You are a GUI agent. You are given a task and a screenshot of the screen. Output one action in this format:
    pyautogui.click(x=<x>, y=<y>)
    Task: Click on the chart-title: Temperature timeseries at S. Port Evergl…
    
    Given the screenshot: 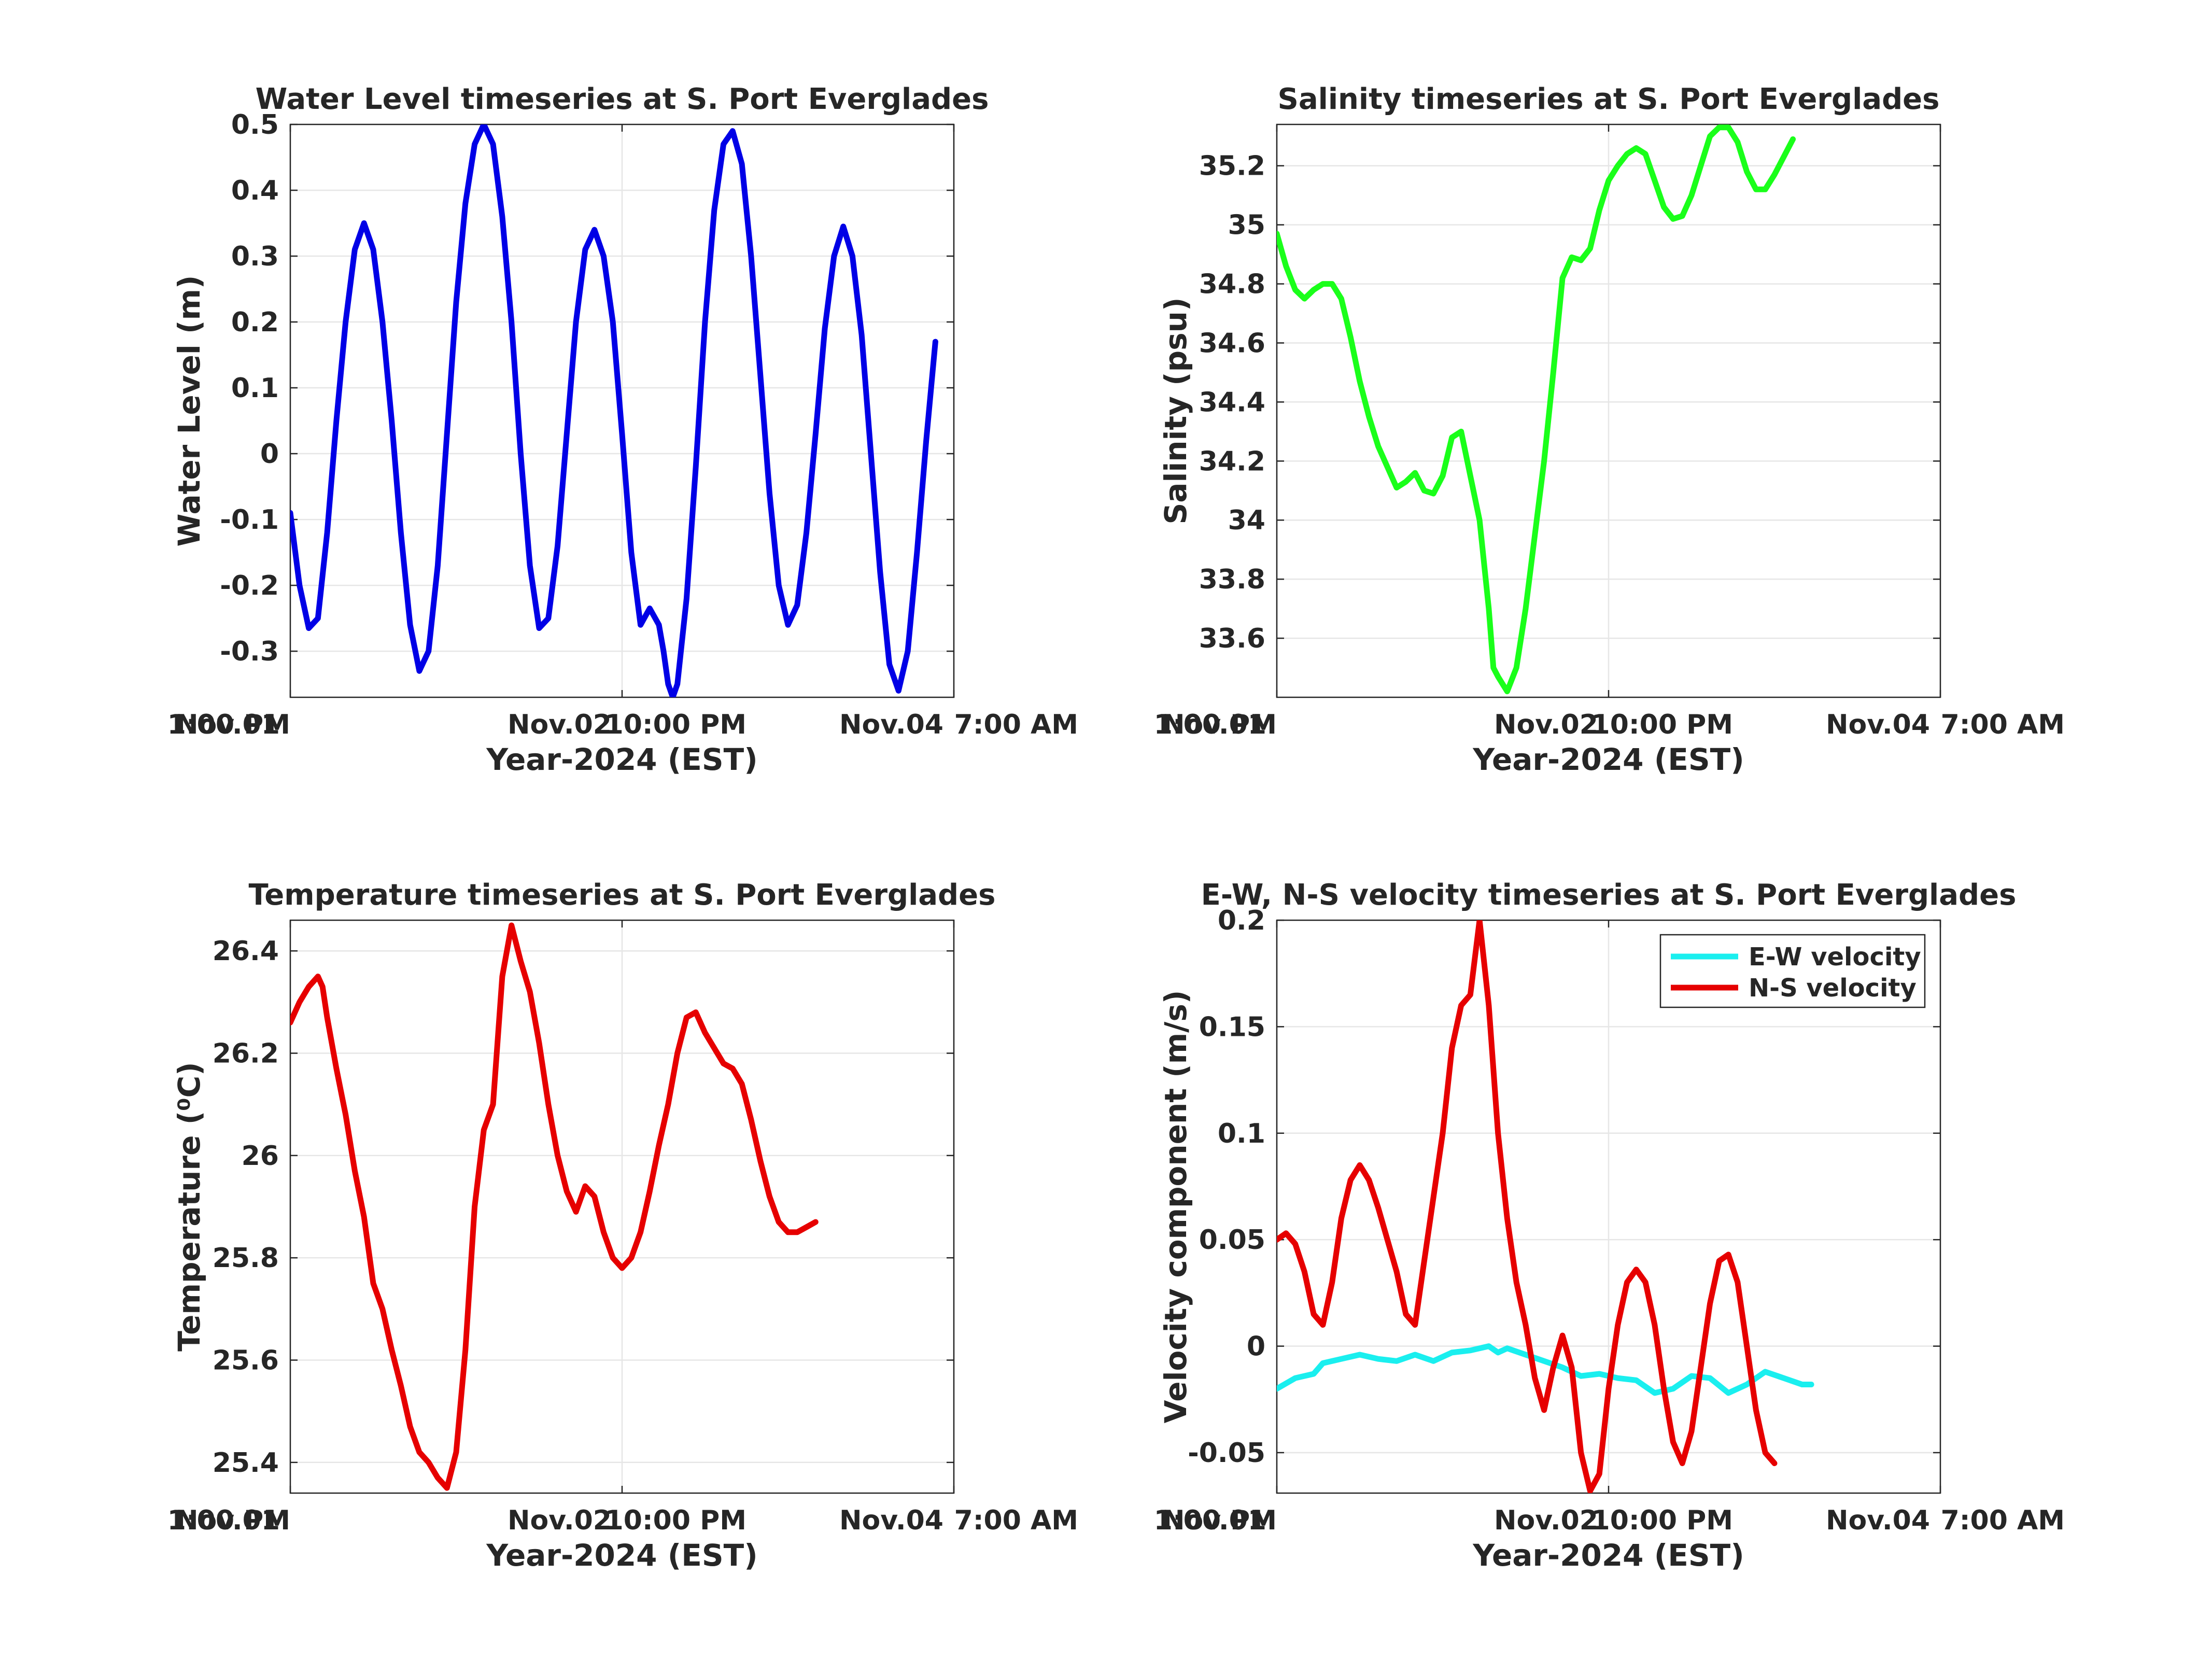 What is the action you would take?
    pyautogui.click(x=622, y=895)
    